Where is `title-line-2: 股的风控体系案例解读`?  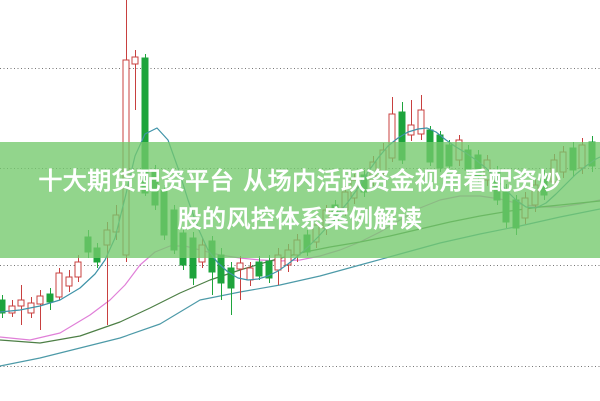
title-line-2: 股的风控体系案例解读 is located at coordinates (300, 219).